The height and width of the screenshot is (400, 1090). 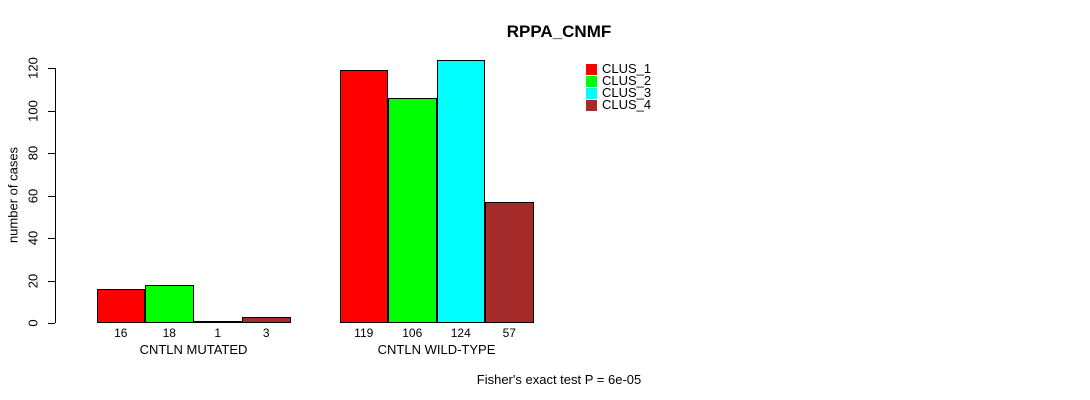 What do you see at coordinates (13, 195) in the screenshot?
I see `y-axis-label: number of cases` at bounding box center [13, 195].